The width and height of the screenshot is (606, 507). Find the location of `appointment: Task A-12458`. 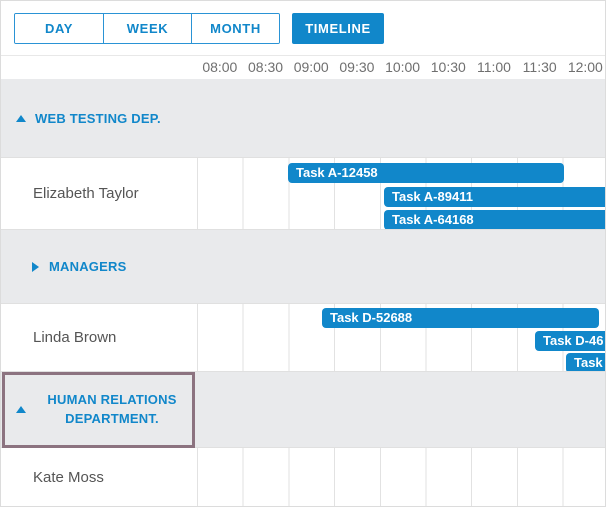

appointment: Task A-12458 is located at coordinates (426, 173).